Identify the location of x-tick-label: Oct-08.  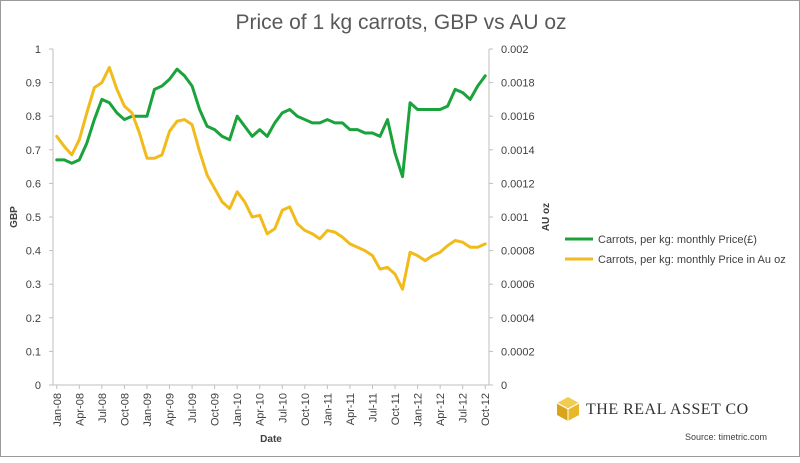
(125, 409).